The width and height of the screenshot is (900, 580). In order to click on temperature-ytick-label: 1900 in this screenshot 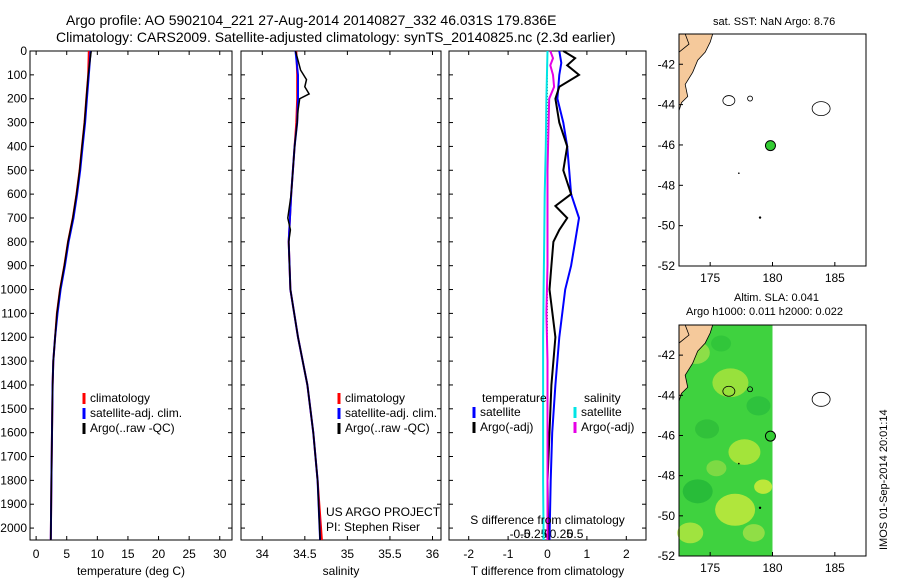, I will do `click(13, 504)`.